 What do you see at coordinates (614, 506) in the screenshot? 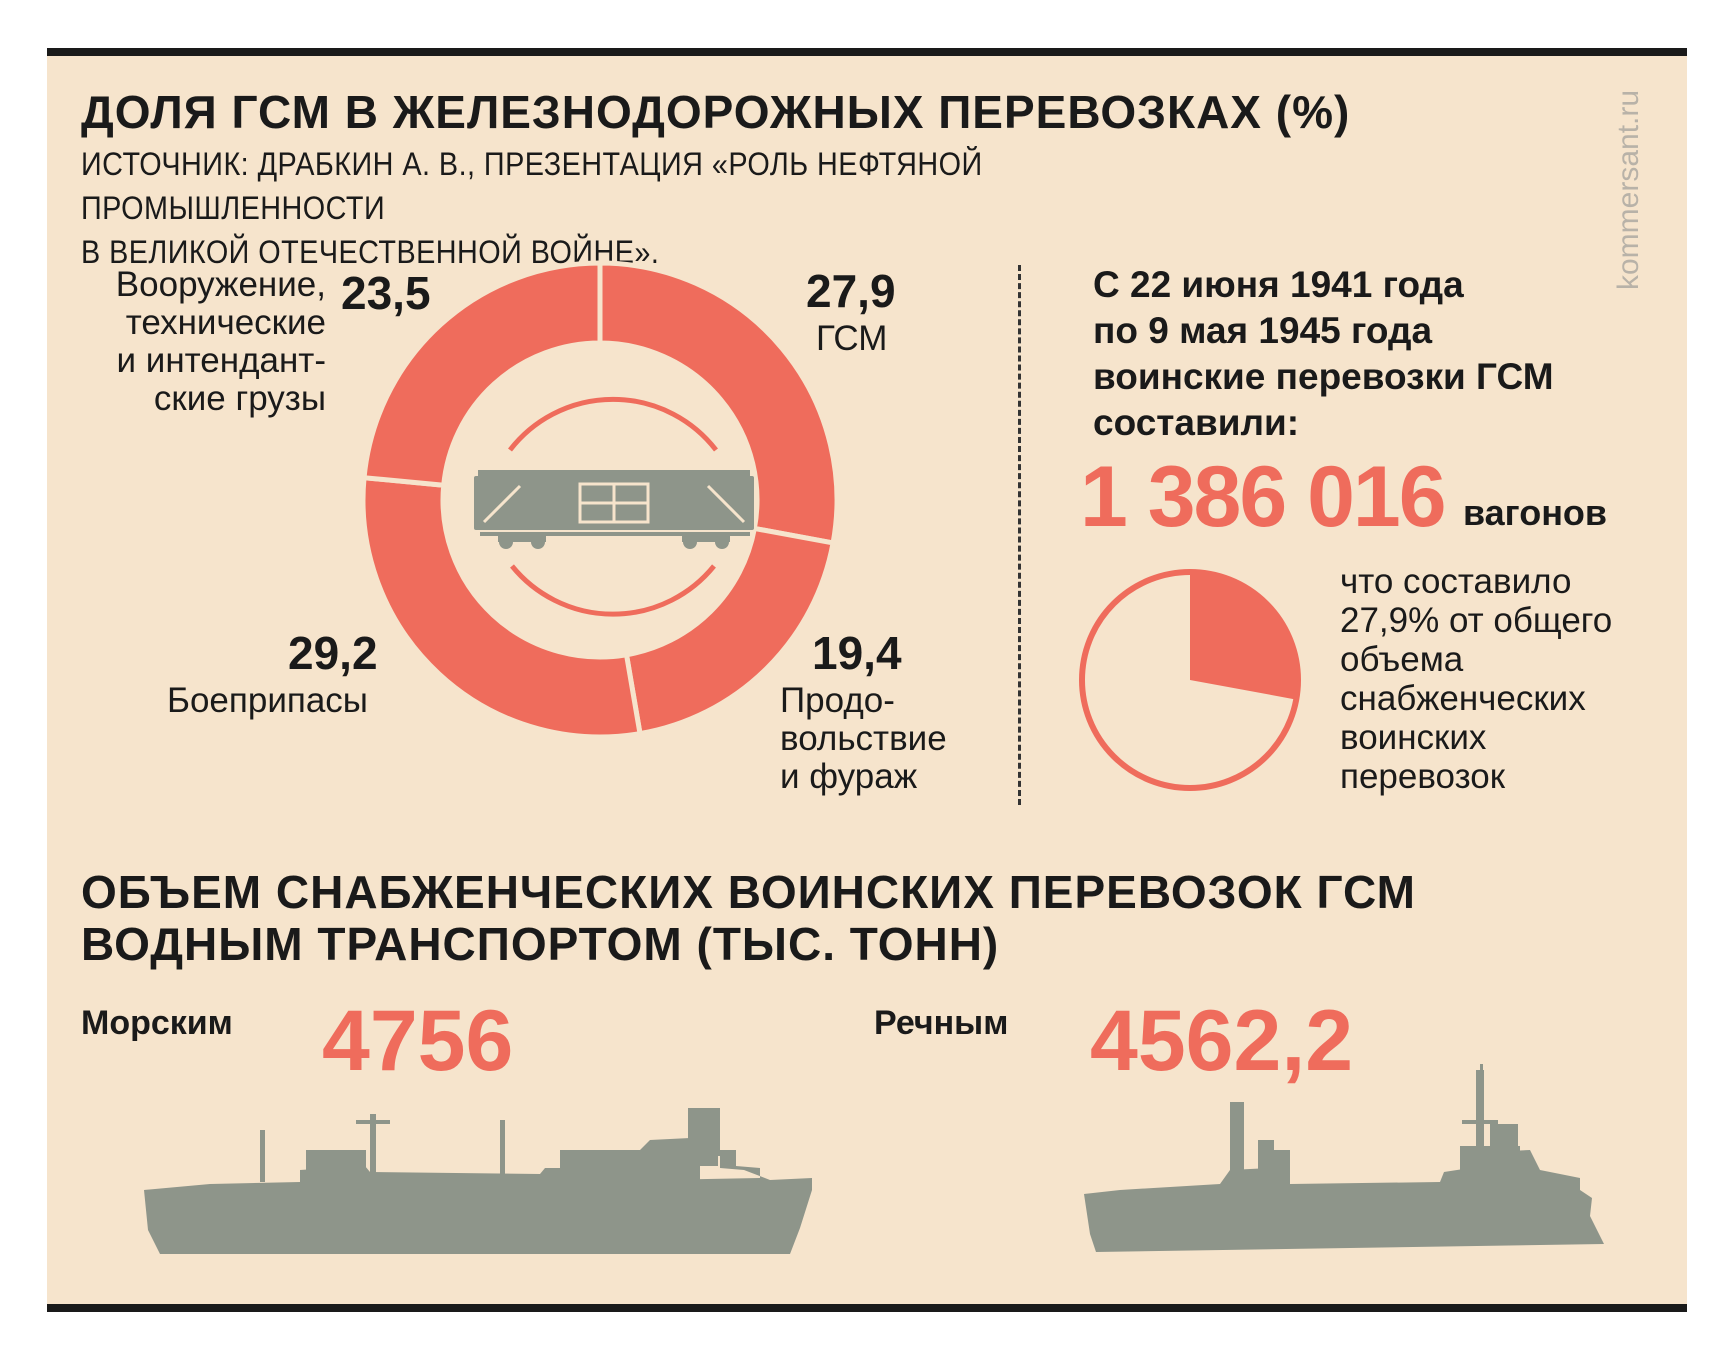
I see `wagon-icon` at bounding box center [614, 506].